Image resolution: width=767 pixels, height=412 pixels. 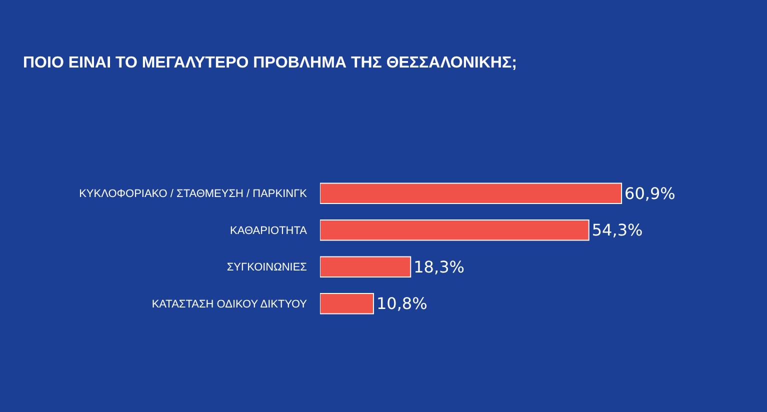 What do you see at coordinates (617, 230) in the screenshot?
I see `data-label: 54,3%` at bounding box center [617, 230].